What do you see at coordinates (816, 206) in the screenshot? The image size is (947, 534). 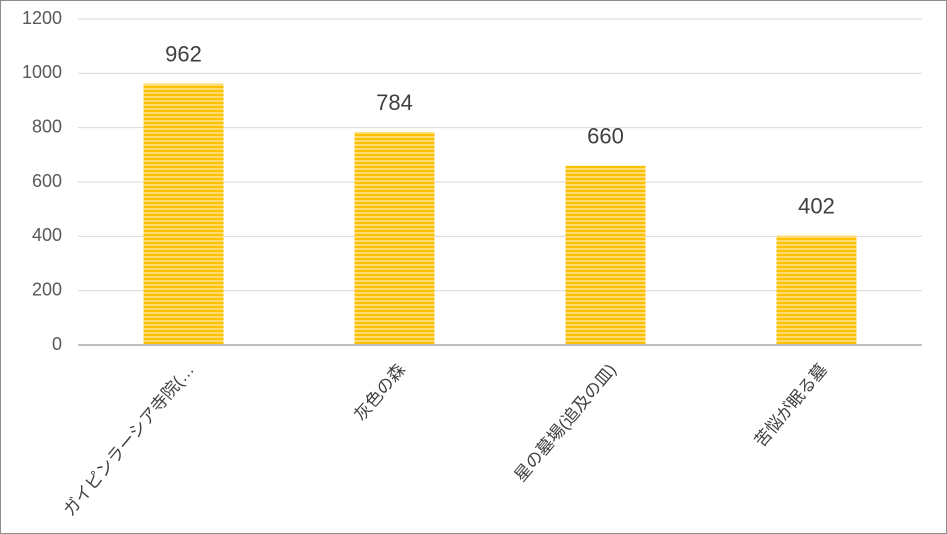 I see `data-label: 402` at bounding box center [816, 206].